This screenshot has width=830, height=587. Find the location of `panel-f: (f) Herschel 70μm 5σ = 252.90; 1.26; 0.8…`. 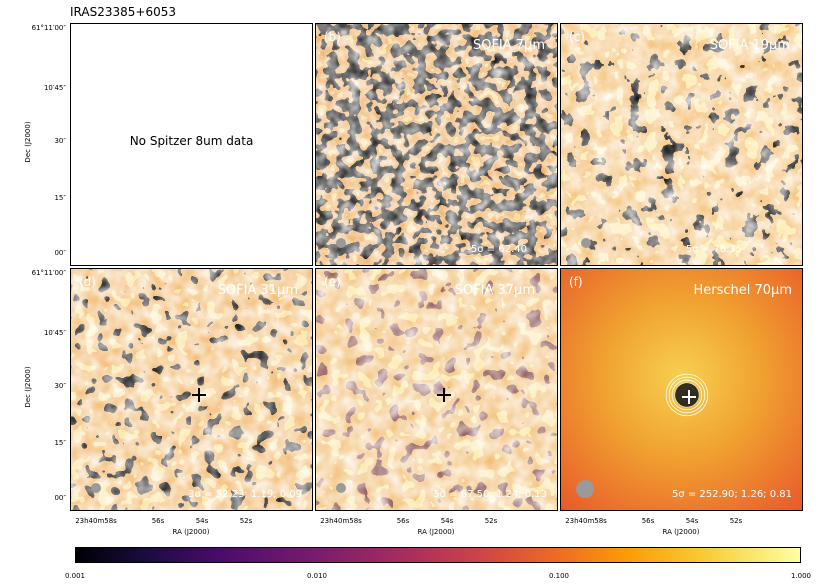

panel-f: (f) Herschel 70μm 5σ = 252.90; 1.26; 0.8… is located at coordinates (681, 389).